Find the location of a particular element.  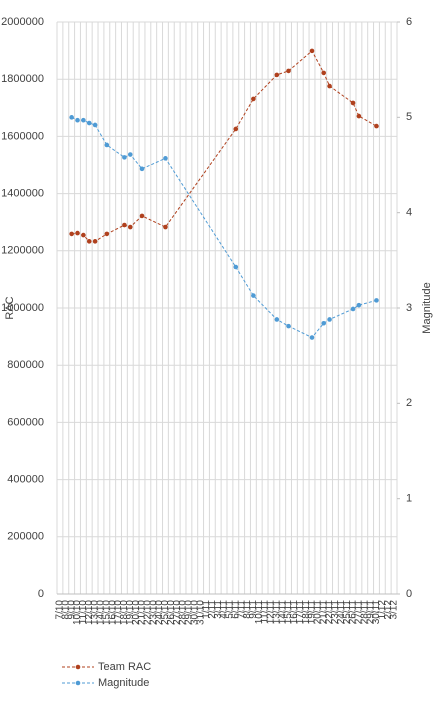

legend-label: Team RAC is located at coordinates (124, 667).